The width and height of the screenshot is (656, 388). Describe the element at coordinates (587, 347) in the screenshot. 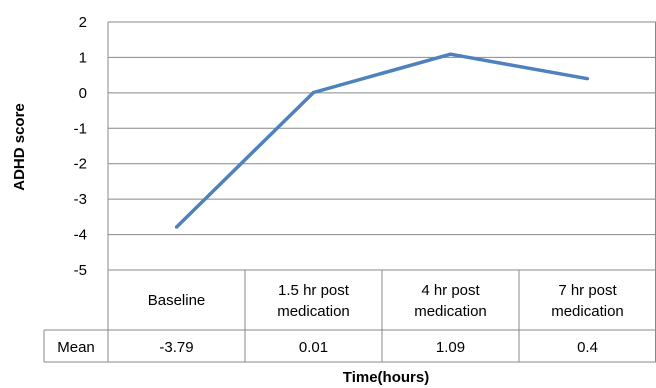

I see `data-label: 0.4` at that location.